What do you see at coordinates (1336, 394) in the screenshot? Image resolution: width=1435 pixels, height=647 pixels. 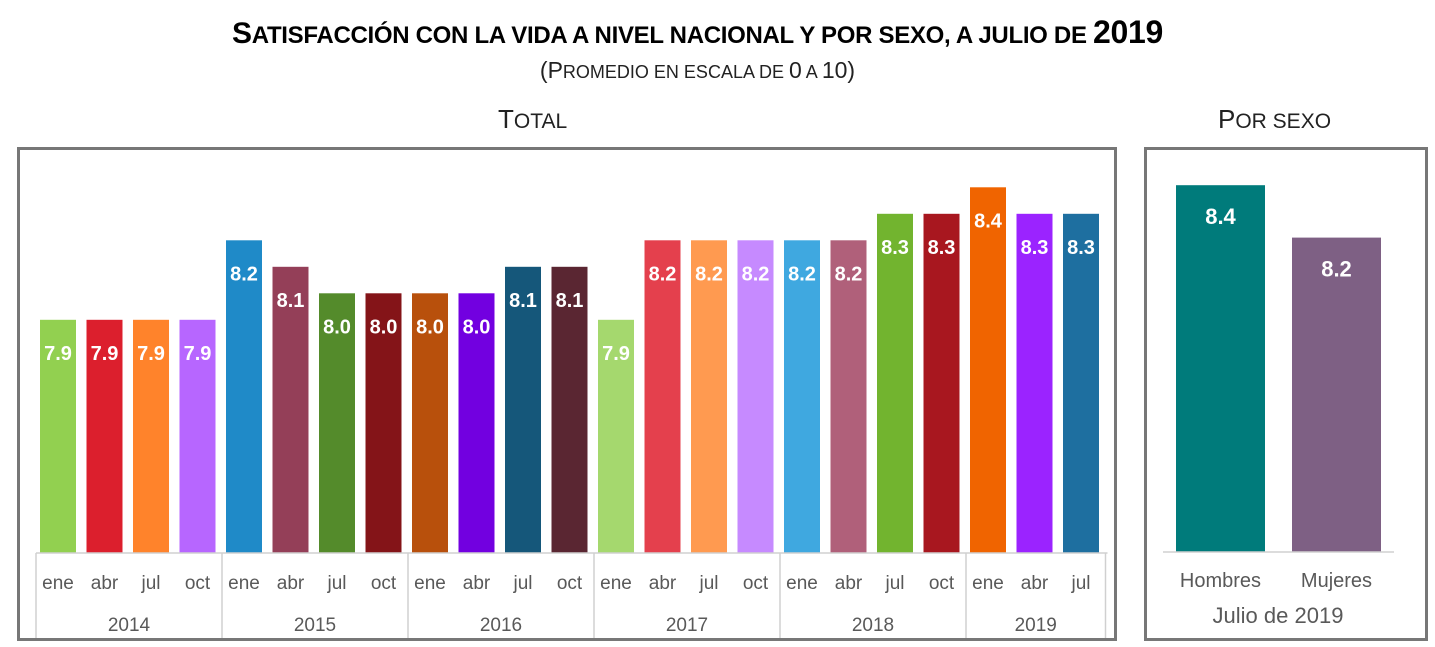 I see `sex-bar-mujeres` at bounding box center [1336, 394].